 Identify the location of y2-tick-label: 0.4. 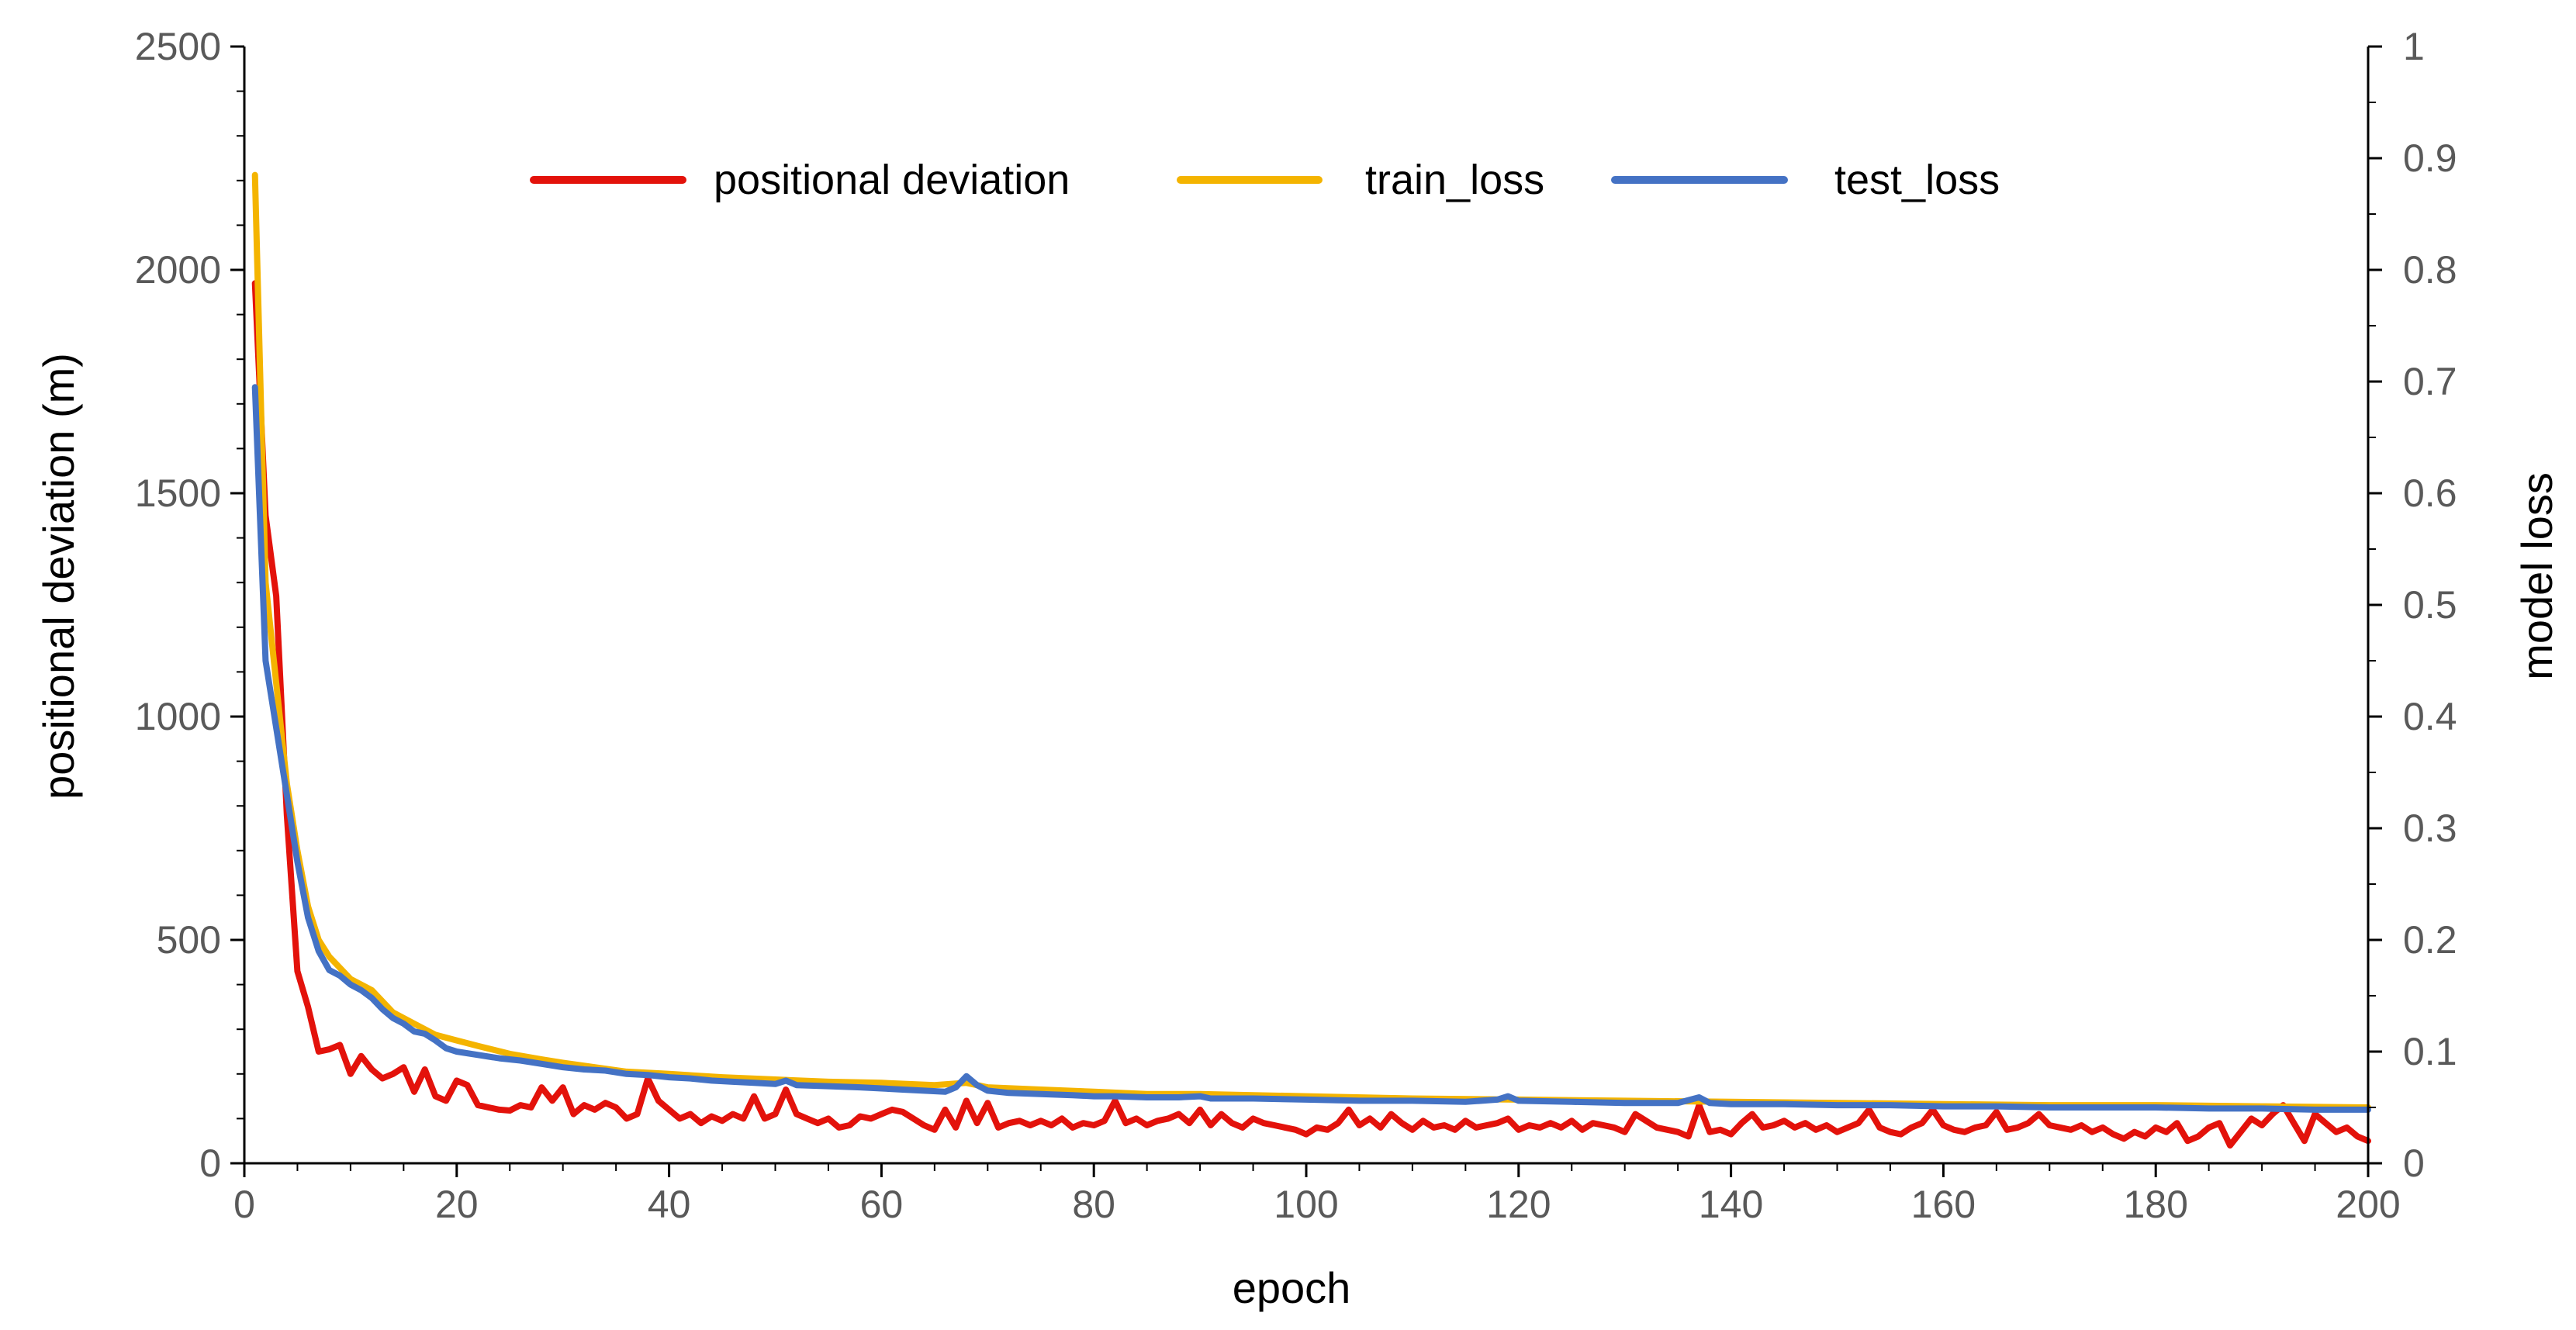
(2430, 716).